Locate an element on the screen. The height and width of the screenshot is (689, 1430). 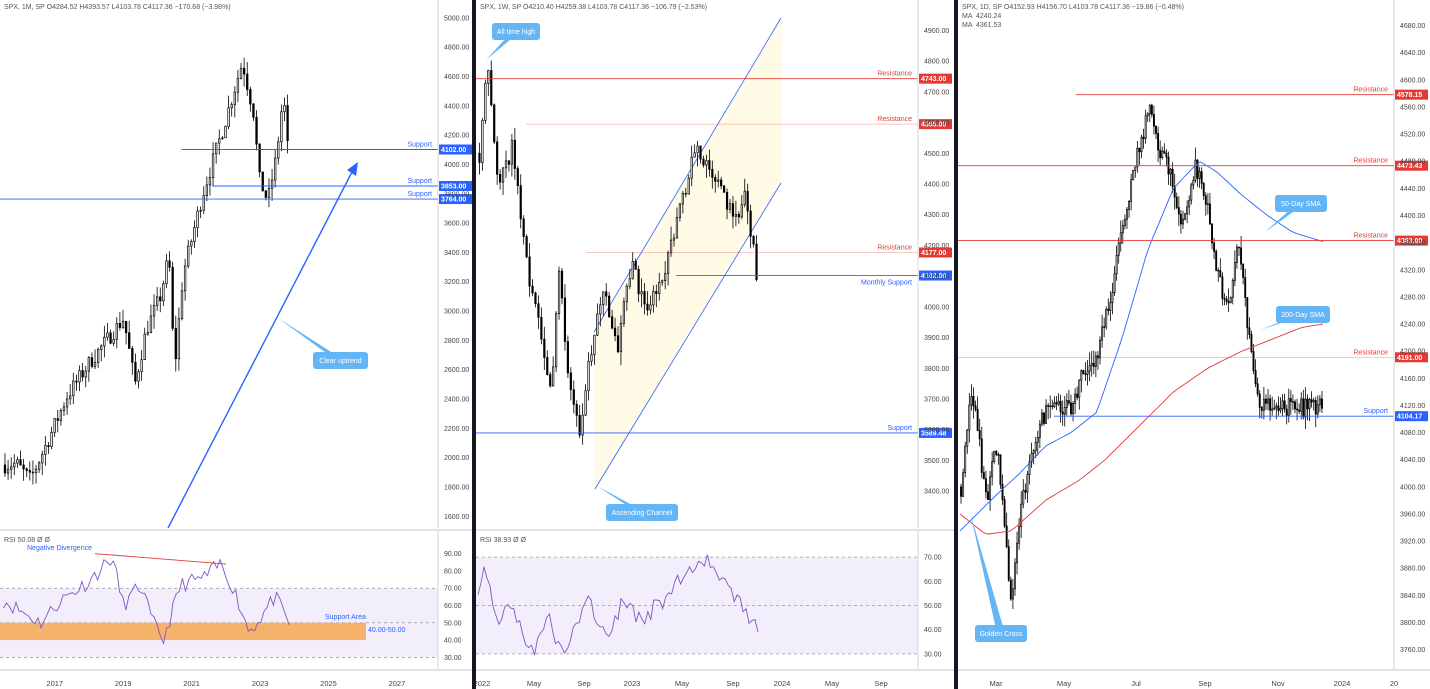
price-tick-label: 5000.00 is located at coordinates (456, 18).